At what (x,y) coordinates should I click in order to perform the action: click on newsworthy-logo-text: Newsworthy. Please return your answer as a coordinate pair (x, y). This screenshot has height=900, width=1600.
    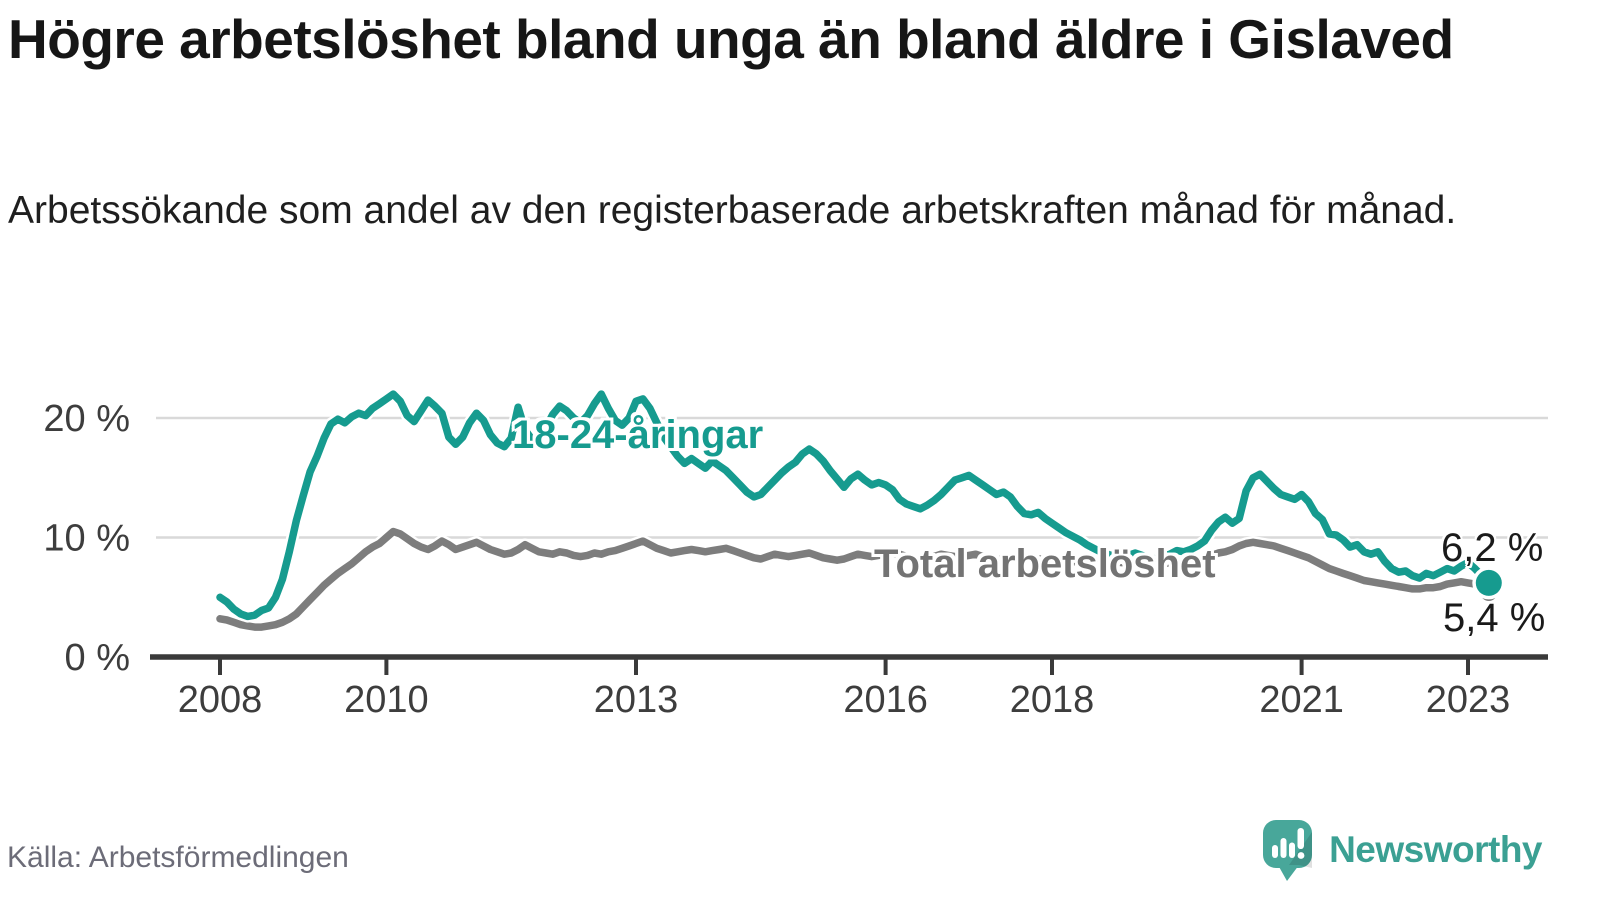
    Looking at the image, I should click on (1435, 849).